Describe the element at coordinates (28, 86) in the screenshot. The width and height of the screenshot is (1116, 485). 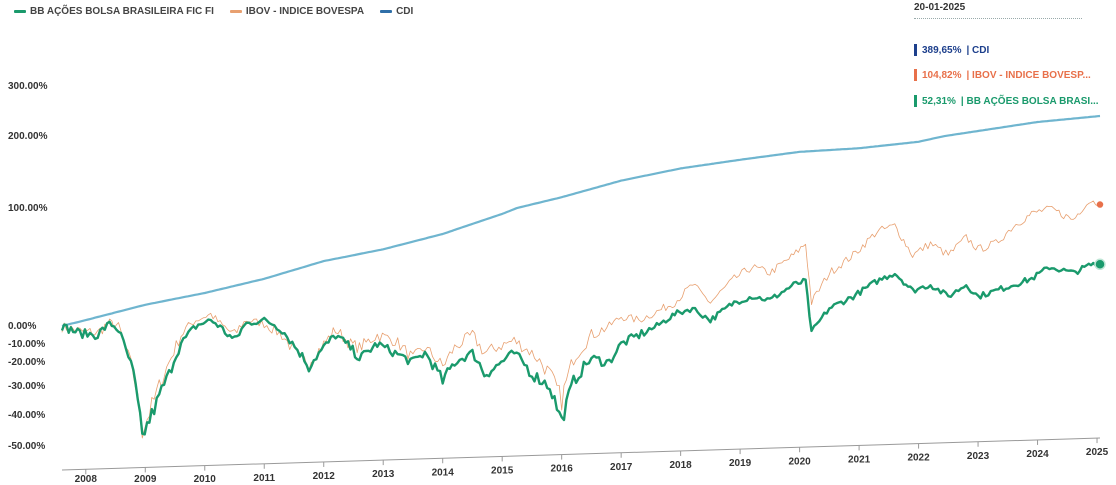
I see `y-tick-label: 300.00%` at that location.